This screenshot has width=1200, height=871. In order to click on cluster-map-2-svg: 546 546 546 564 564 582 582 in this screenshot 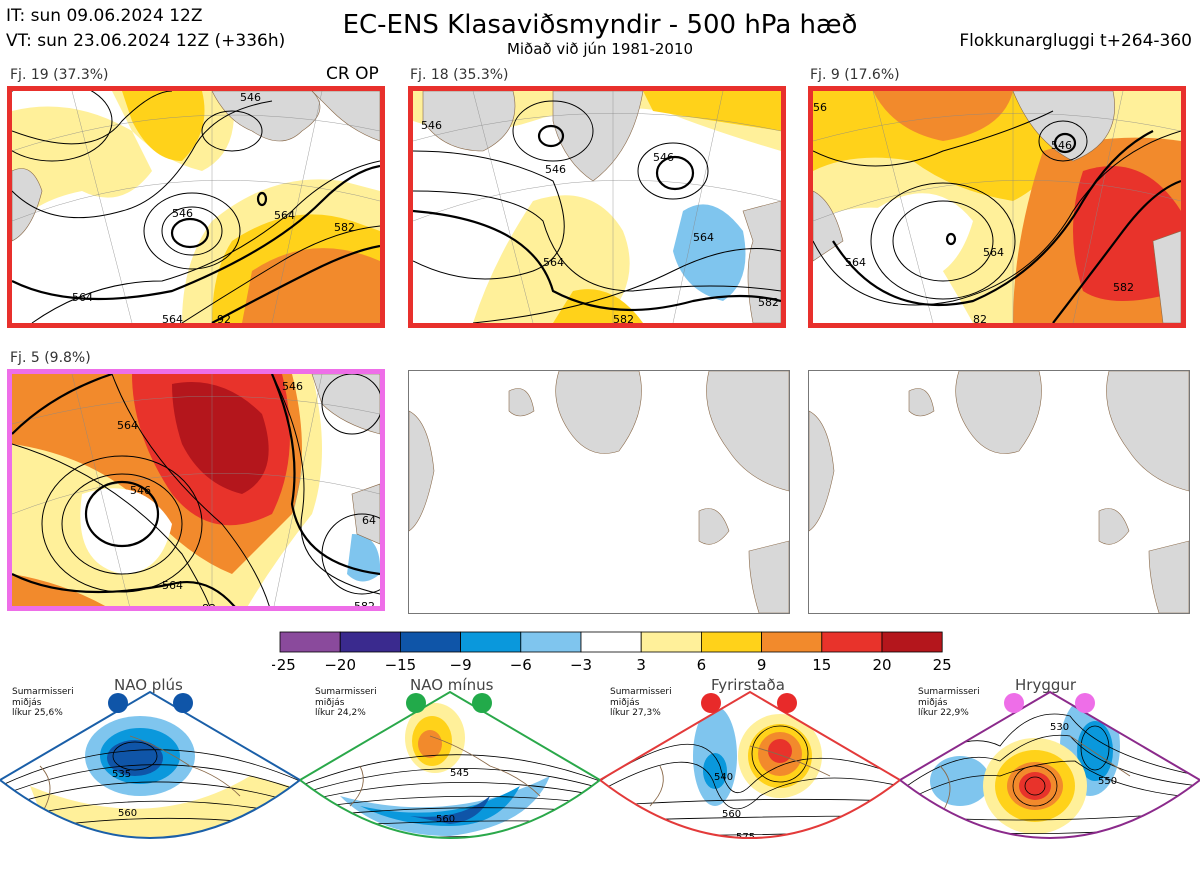, I will do `click(597, 207)`.